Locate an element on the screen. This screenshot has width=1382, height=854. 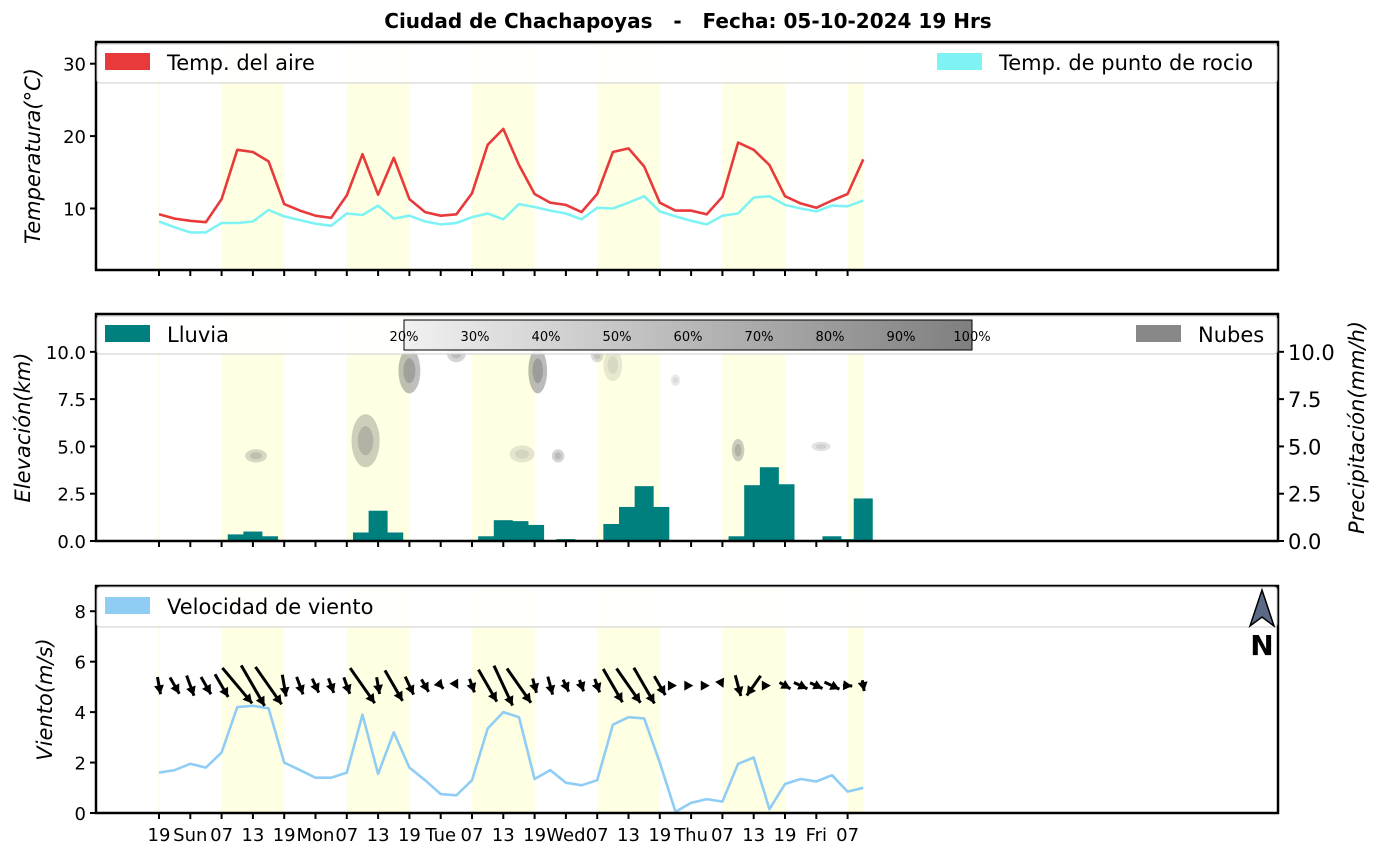
legend-swatch-clouds is located at coordinates (1158, 333).